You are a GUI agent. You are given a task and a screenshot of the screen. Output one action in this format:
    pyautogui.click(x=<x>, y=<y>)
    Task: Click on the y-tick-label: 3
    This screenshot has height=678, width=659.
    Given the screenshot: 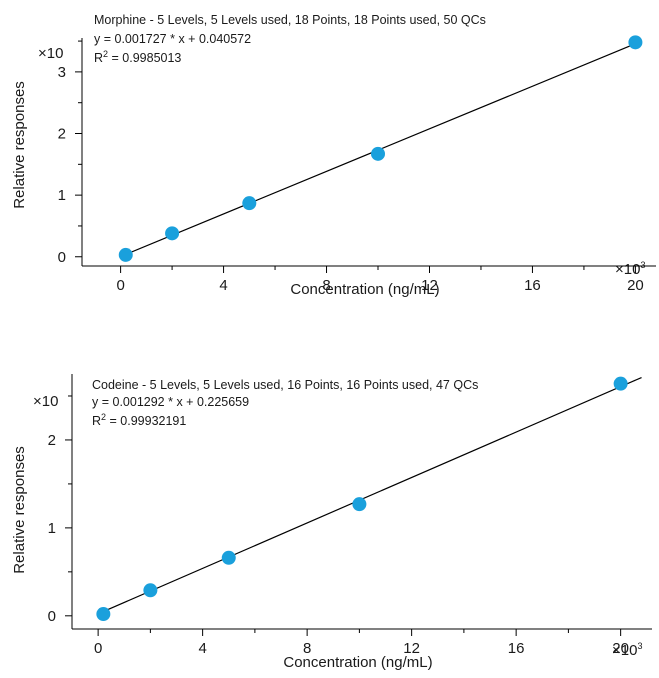 What is the action you would take?
    pyautogui.click(x=62, y=72)
    